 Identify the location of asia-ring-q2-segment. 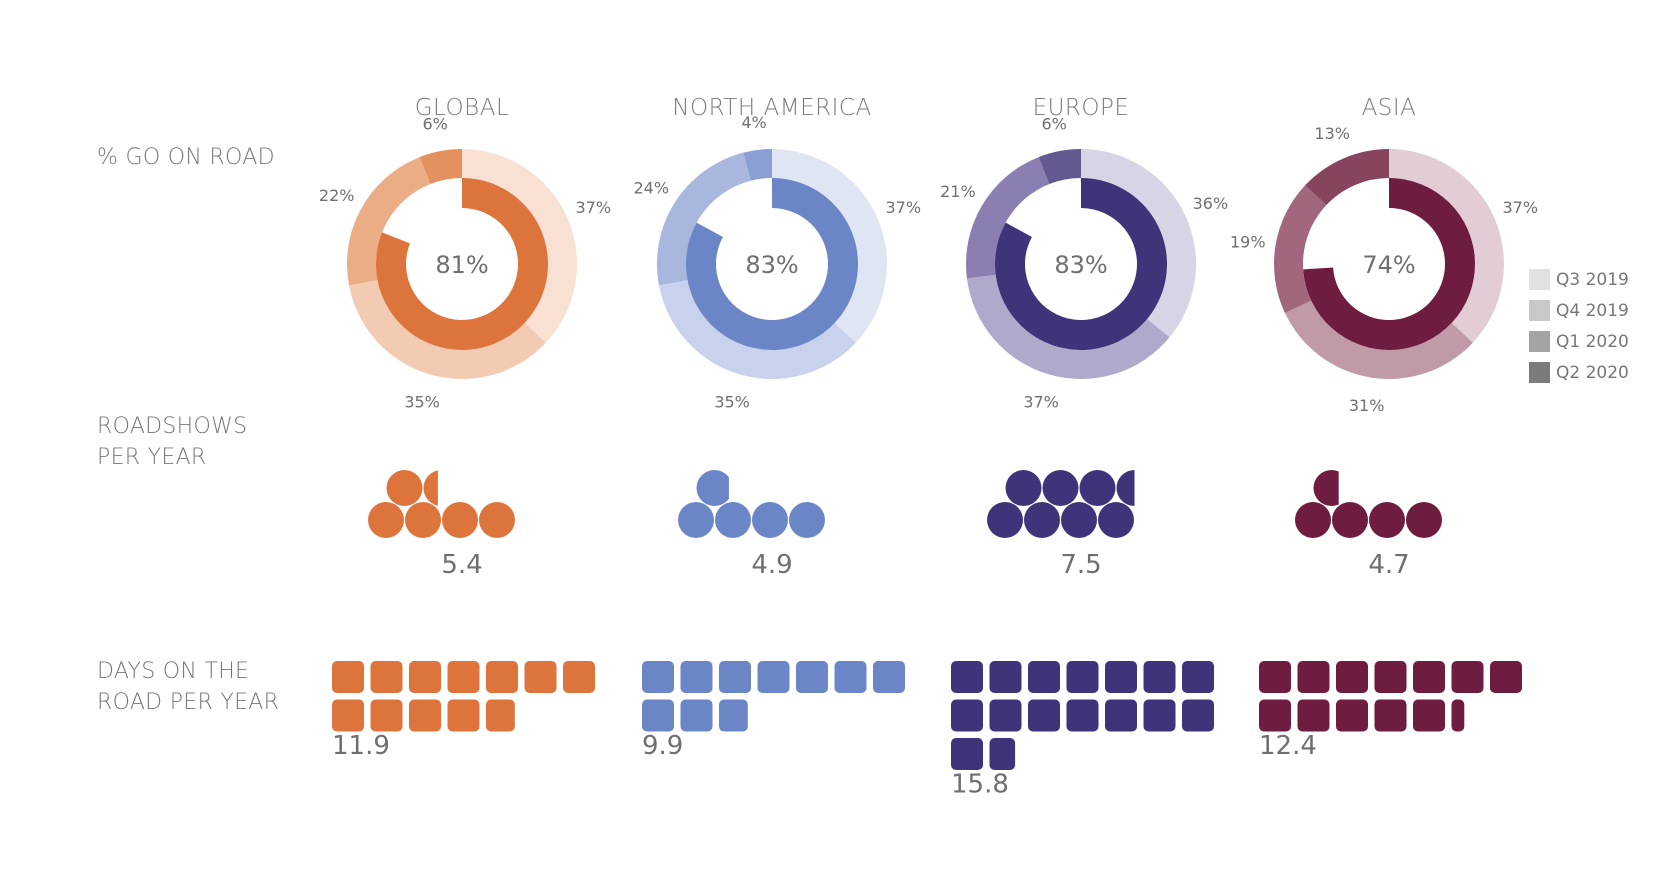
(1378, 339).